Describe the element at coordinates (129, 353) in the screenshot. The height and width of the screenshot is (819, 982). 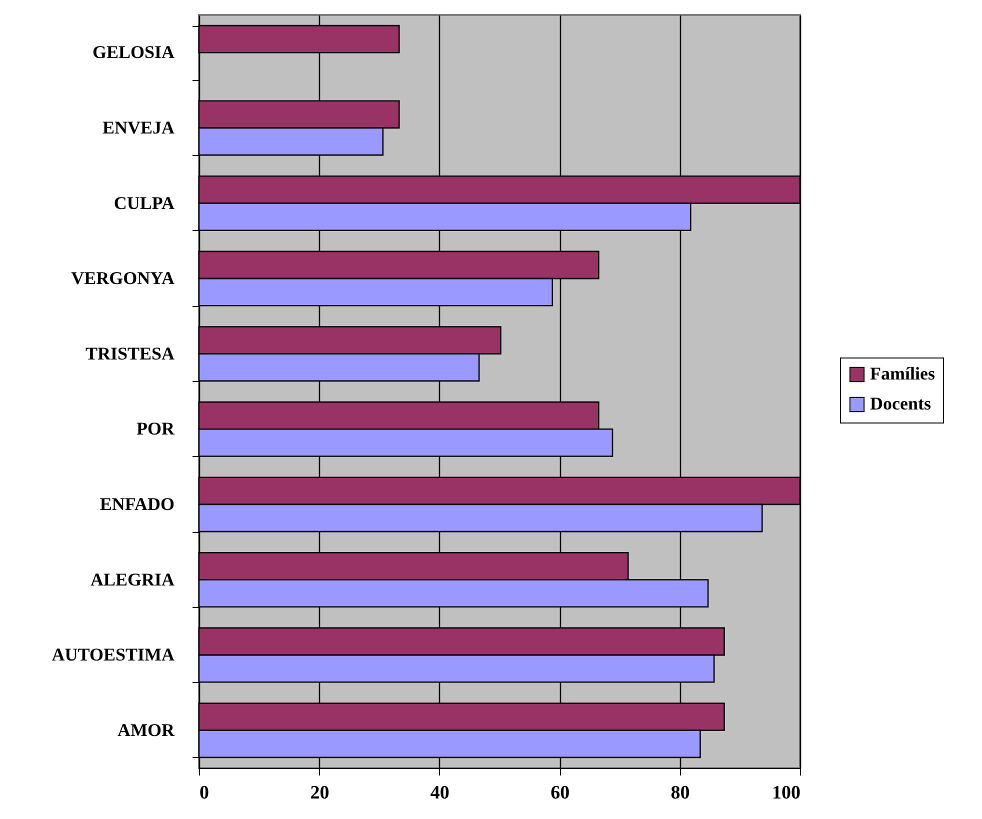
I see `y-tick-label: TRISTESA` at that location.